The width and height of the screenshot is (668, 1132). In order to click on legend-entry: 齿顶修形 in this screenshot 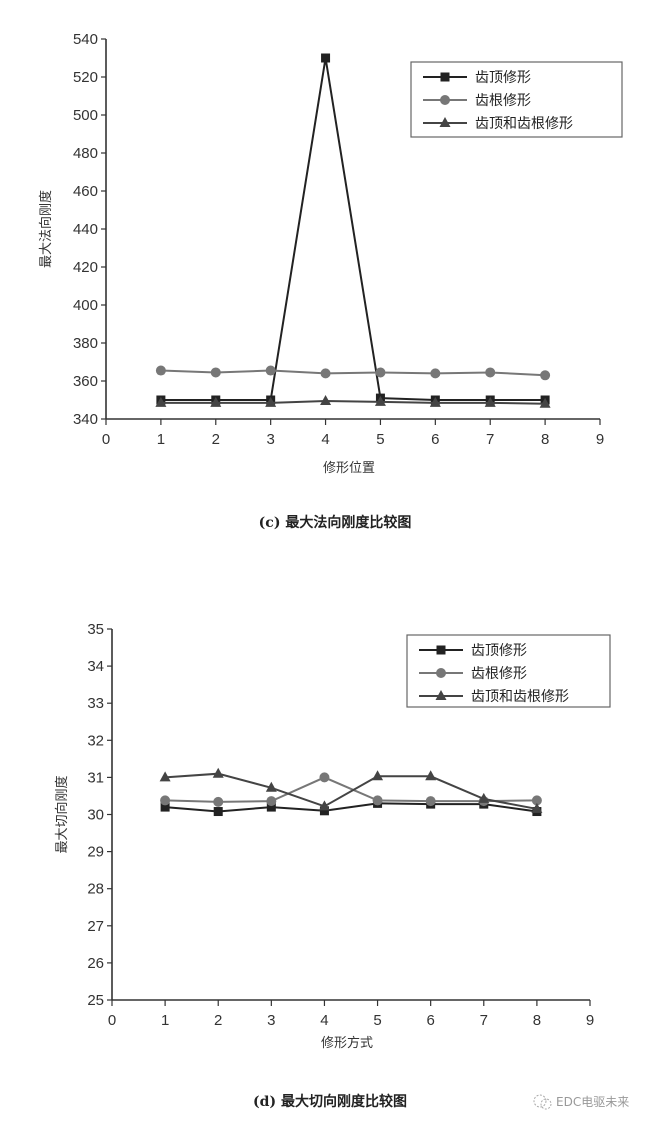, I will do `click(503, 78)`.